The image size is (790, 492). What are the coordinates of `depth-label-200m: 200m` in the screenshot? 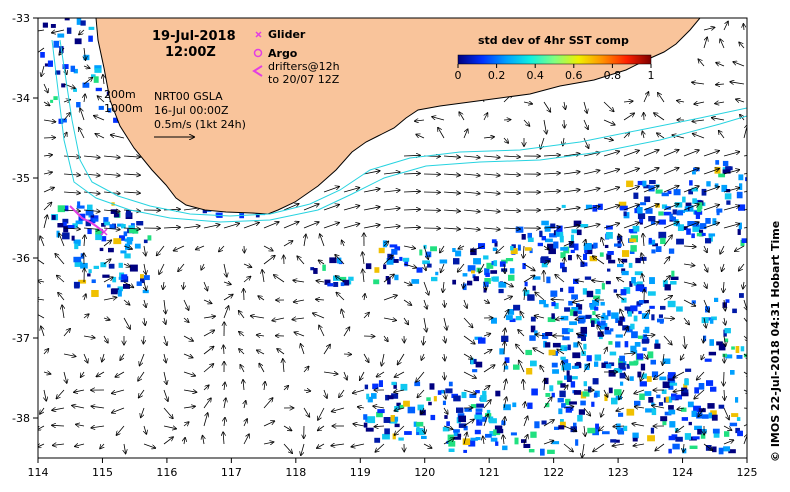 It's located at (120, 94).